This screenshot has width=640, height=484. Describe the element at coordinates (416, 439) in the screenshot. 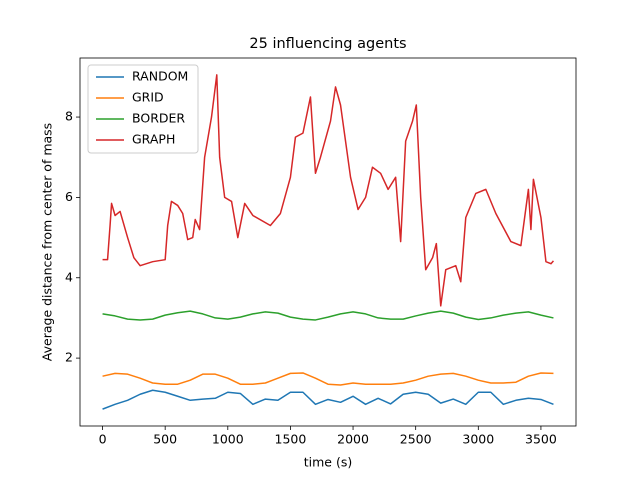

I see `x-tick-label: 2500` at that location.